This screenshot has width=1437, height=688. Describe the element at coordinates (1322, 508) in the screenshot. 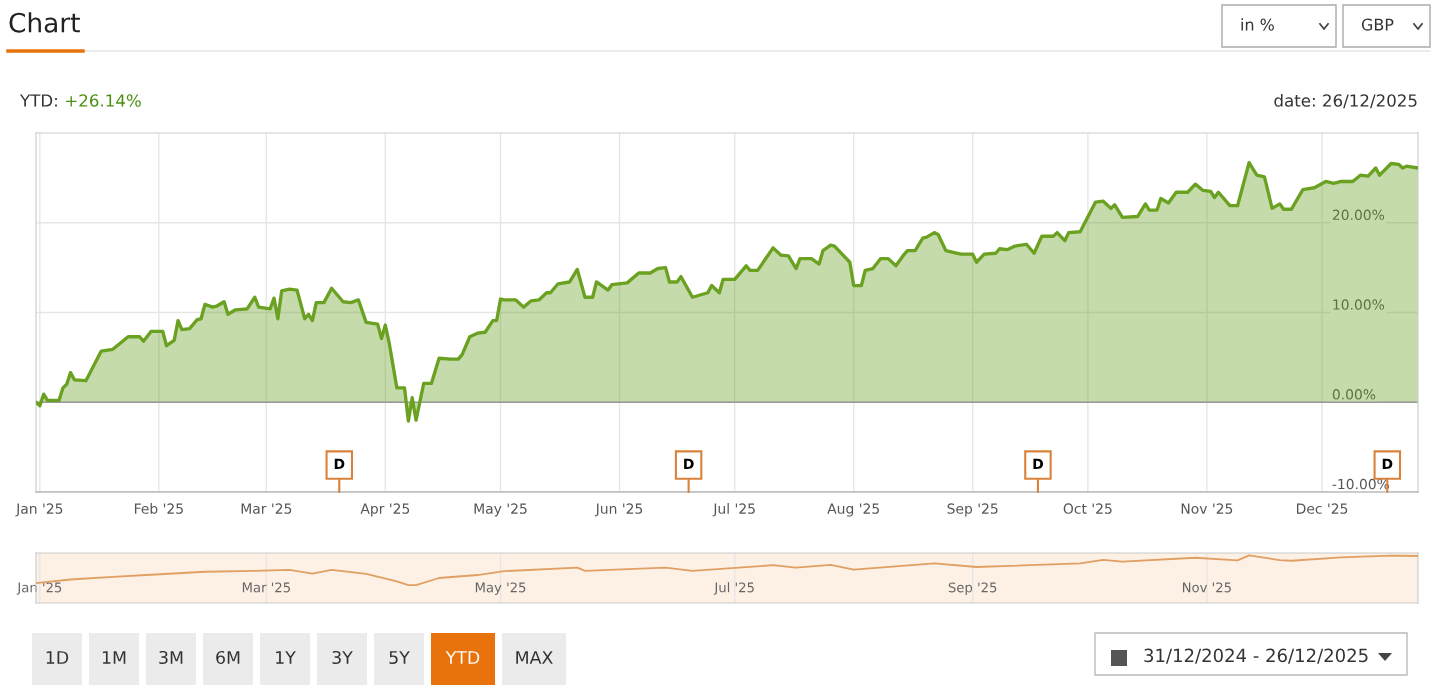

I see `x-tick-label: Dec '25` at that location.